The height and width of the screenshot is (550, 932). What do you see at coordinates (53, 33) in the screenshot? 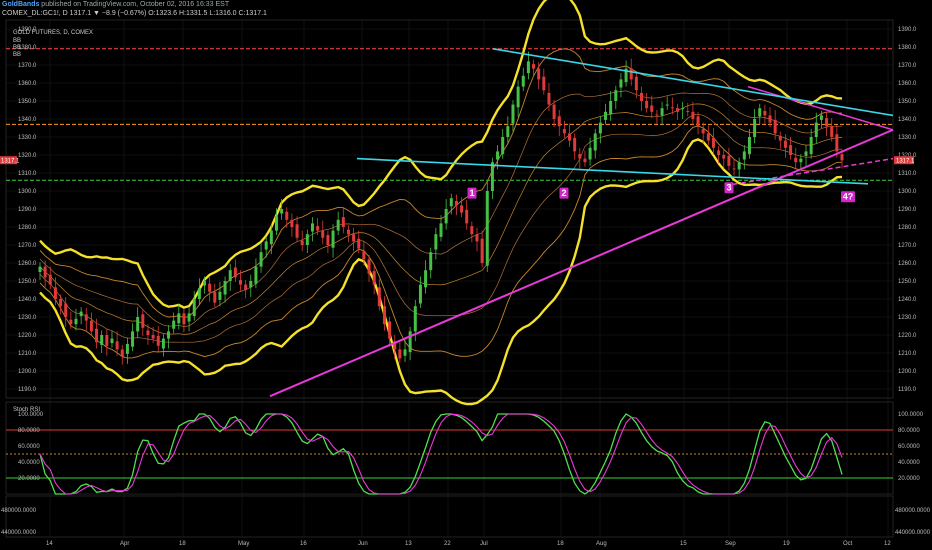
I see `chart-title: GOLD FUTURES, D, COMEX` at bounding box center [53, 33].